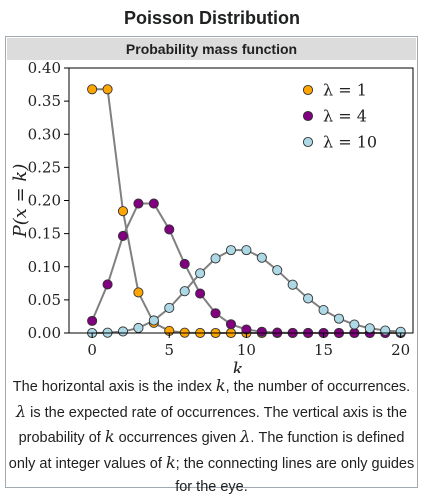  I want to click on legend-label-1: λ = 1, so click(345, 90).